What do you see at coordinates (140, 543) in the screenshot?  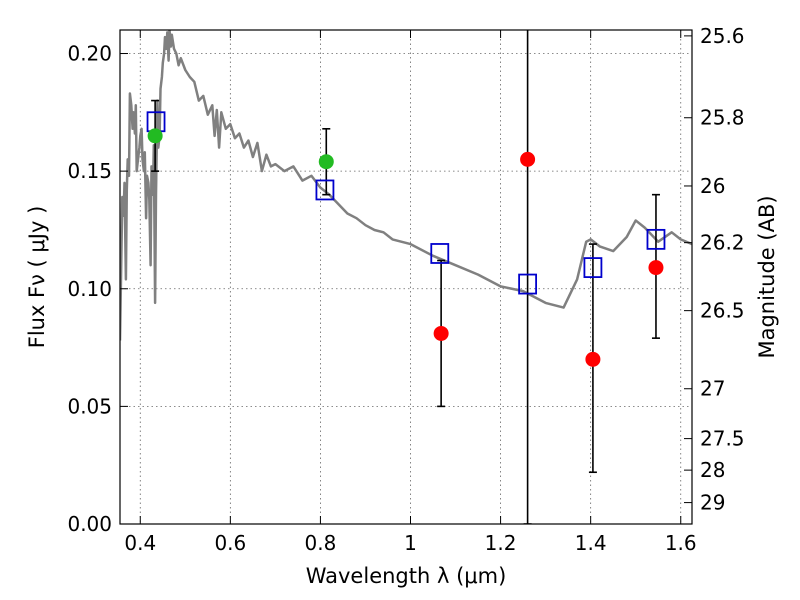 I see `x-tick-label: 0.4` at bounding box center [140, 543].